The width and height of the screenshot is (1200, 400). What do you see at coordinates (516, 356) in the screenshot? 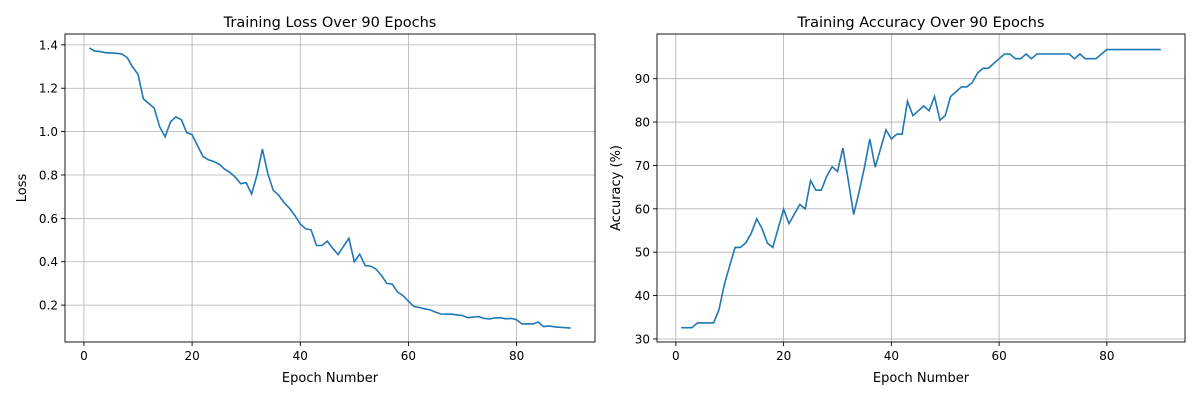
I see `loss-x-tick-label: 80` at bounding box center [516, 356].